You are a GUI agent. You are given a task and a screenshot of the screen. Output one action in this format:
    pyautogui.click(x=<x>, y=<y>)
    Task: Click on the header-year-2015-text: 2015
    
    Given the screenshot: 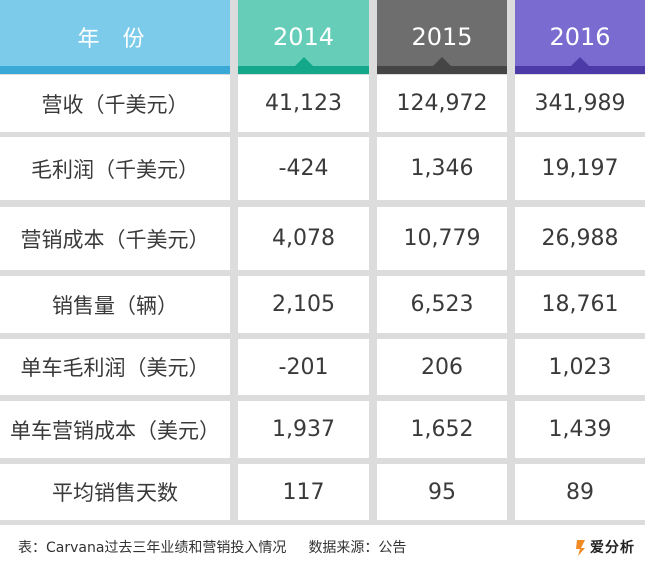 What is the action you would take?
    pyautogui.click(x=442, y=37)
    